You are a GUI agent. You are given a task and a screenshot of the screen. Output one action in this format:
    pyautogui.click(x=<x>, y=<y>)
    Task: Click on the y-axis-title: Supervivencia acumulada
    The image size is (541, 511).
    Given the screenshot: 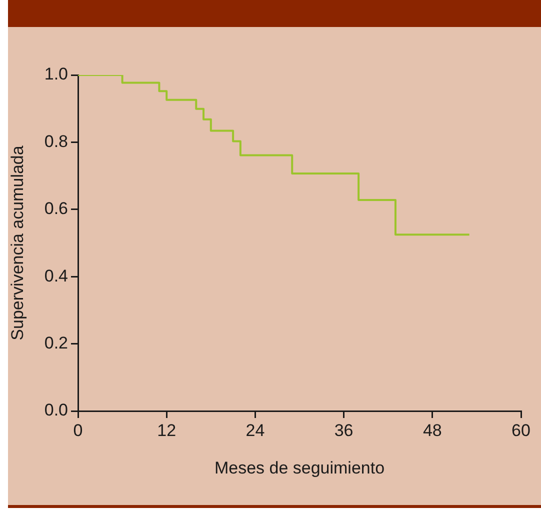 What is the action you would take?
    pyautogui.click(x=17, y=242)
    